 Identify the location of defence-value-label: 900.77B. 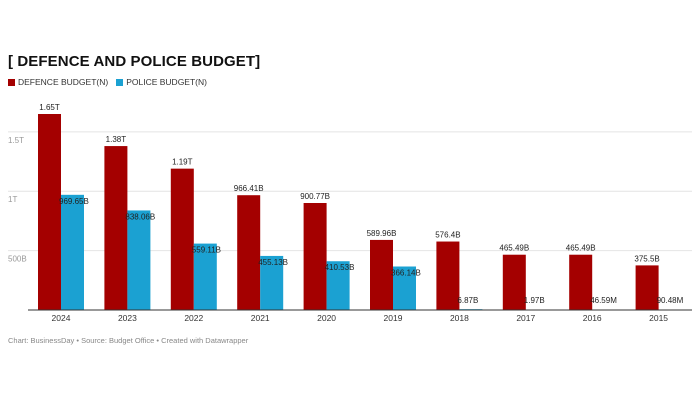
(315, 196).